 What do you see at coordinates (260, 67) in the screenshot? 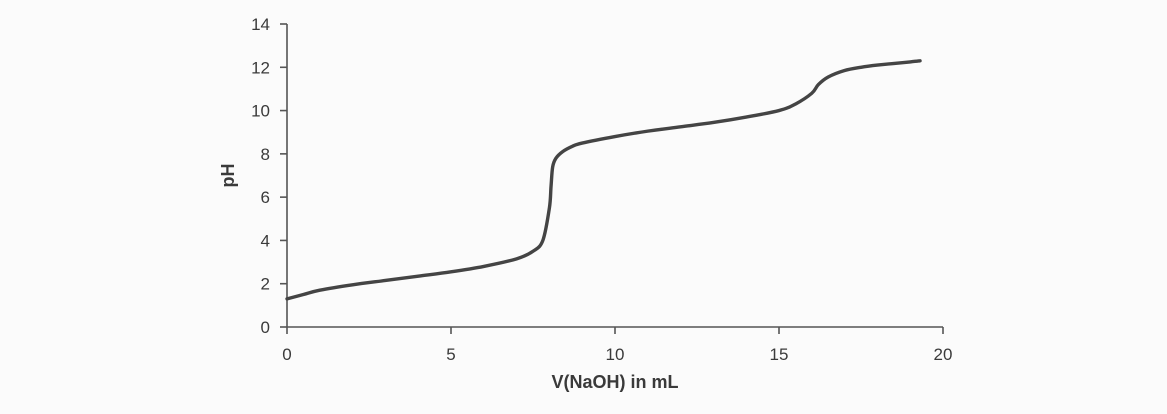
I see `y-tick-label: 12` at bounding box center [260, 67].